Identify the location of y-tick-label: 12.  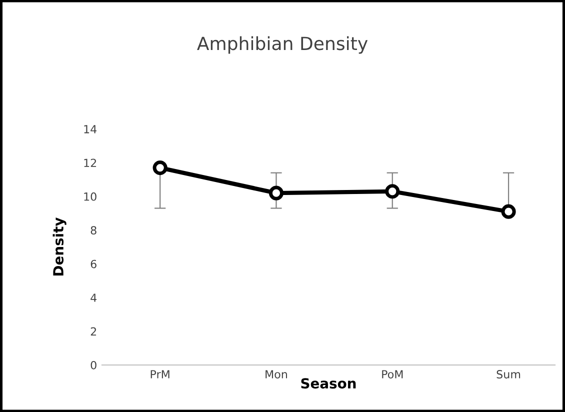
(90, 162).